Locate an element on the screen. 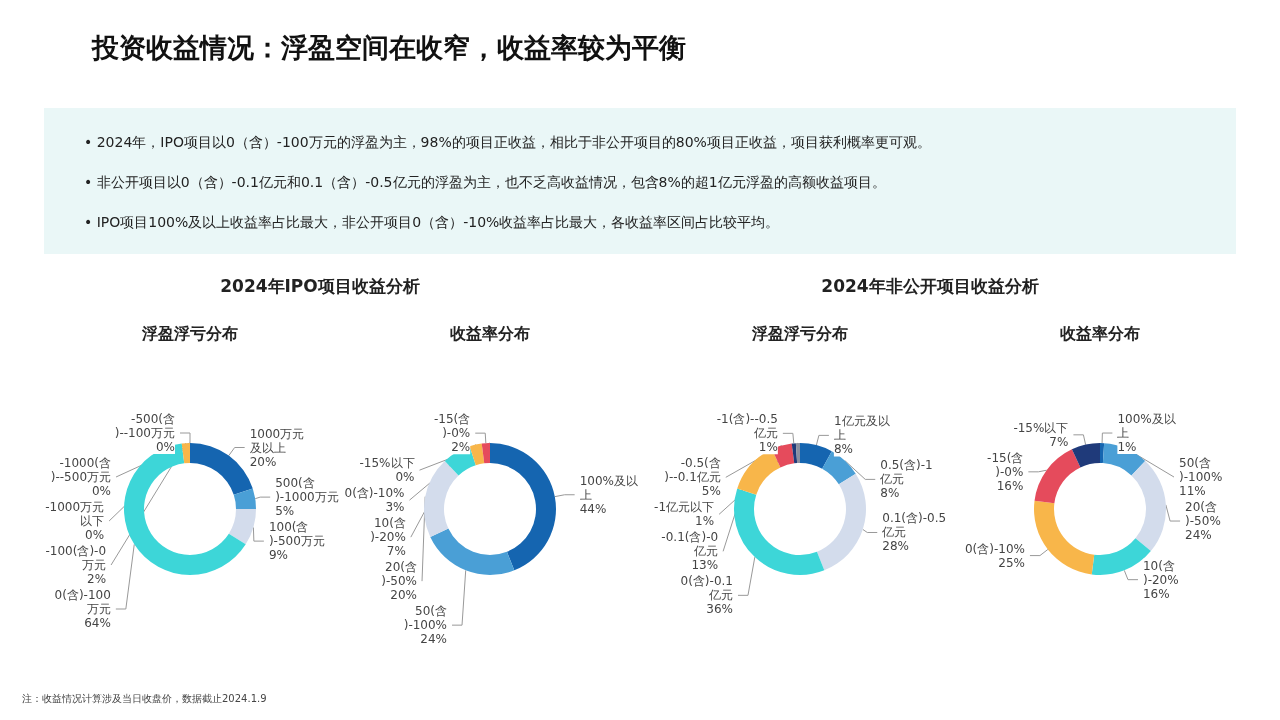 The height and width of the screenshot is (720, 1280). data-label: 11% is located at coordinates (1192, 491).